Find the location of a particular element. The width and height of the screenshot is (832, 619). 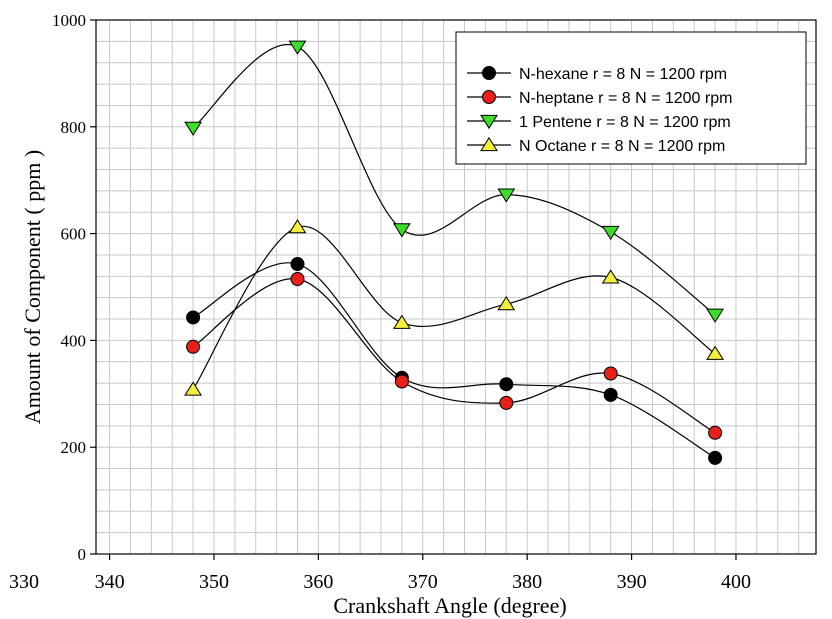

x-tick-label: 330 is located at coordinates (24, 582).